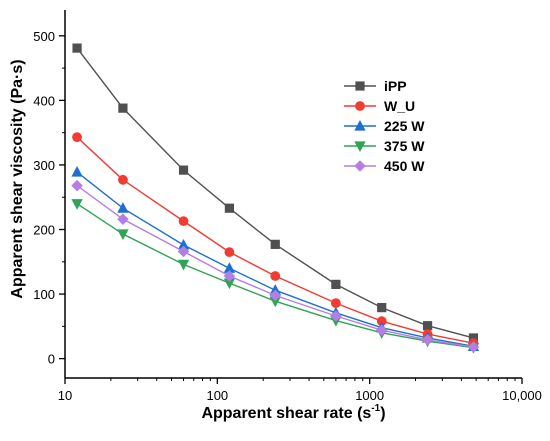 The width and height of the screenshot is (550, 441). I want to click on x-axis-title: Apparent shear rate (s-1), so click(293, 412).